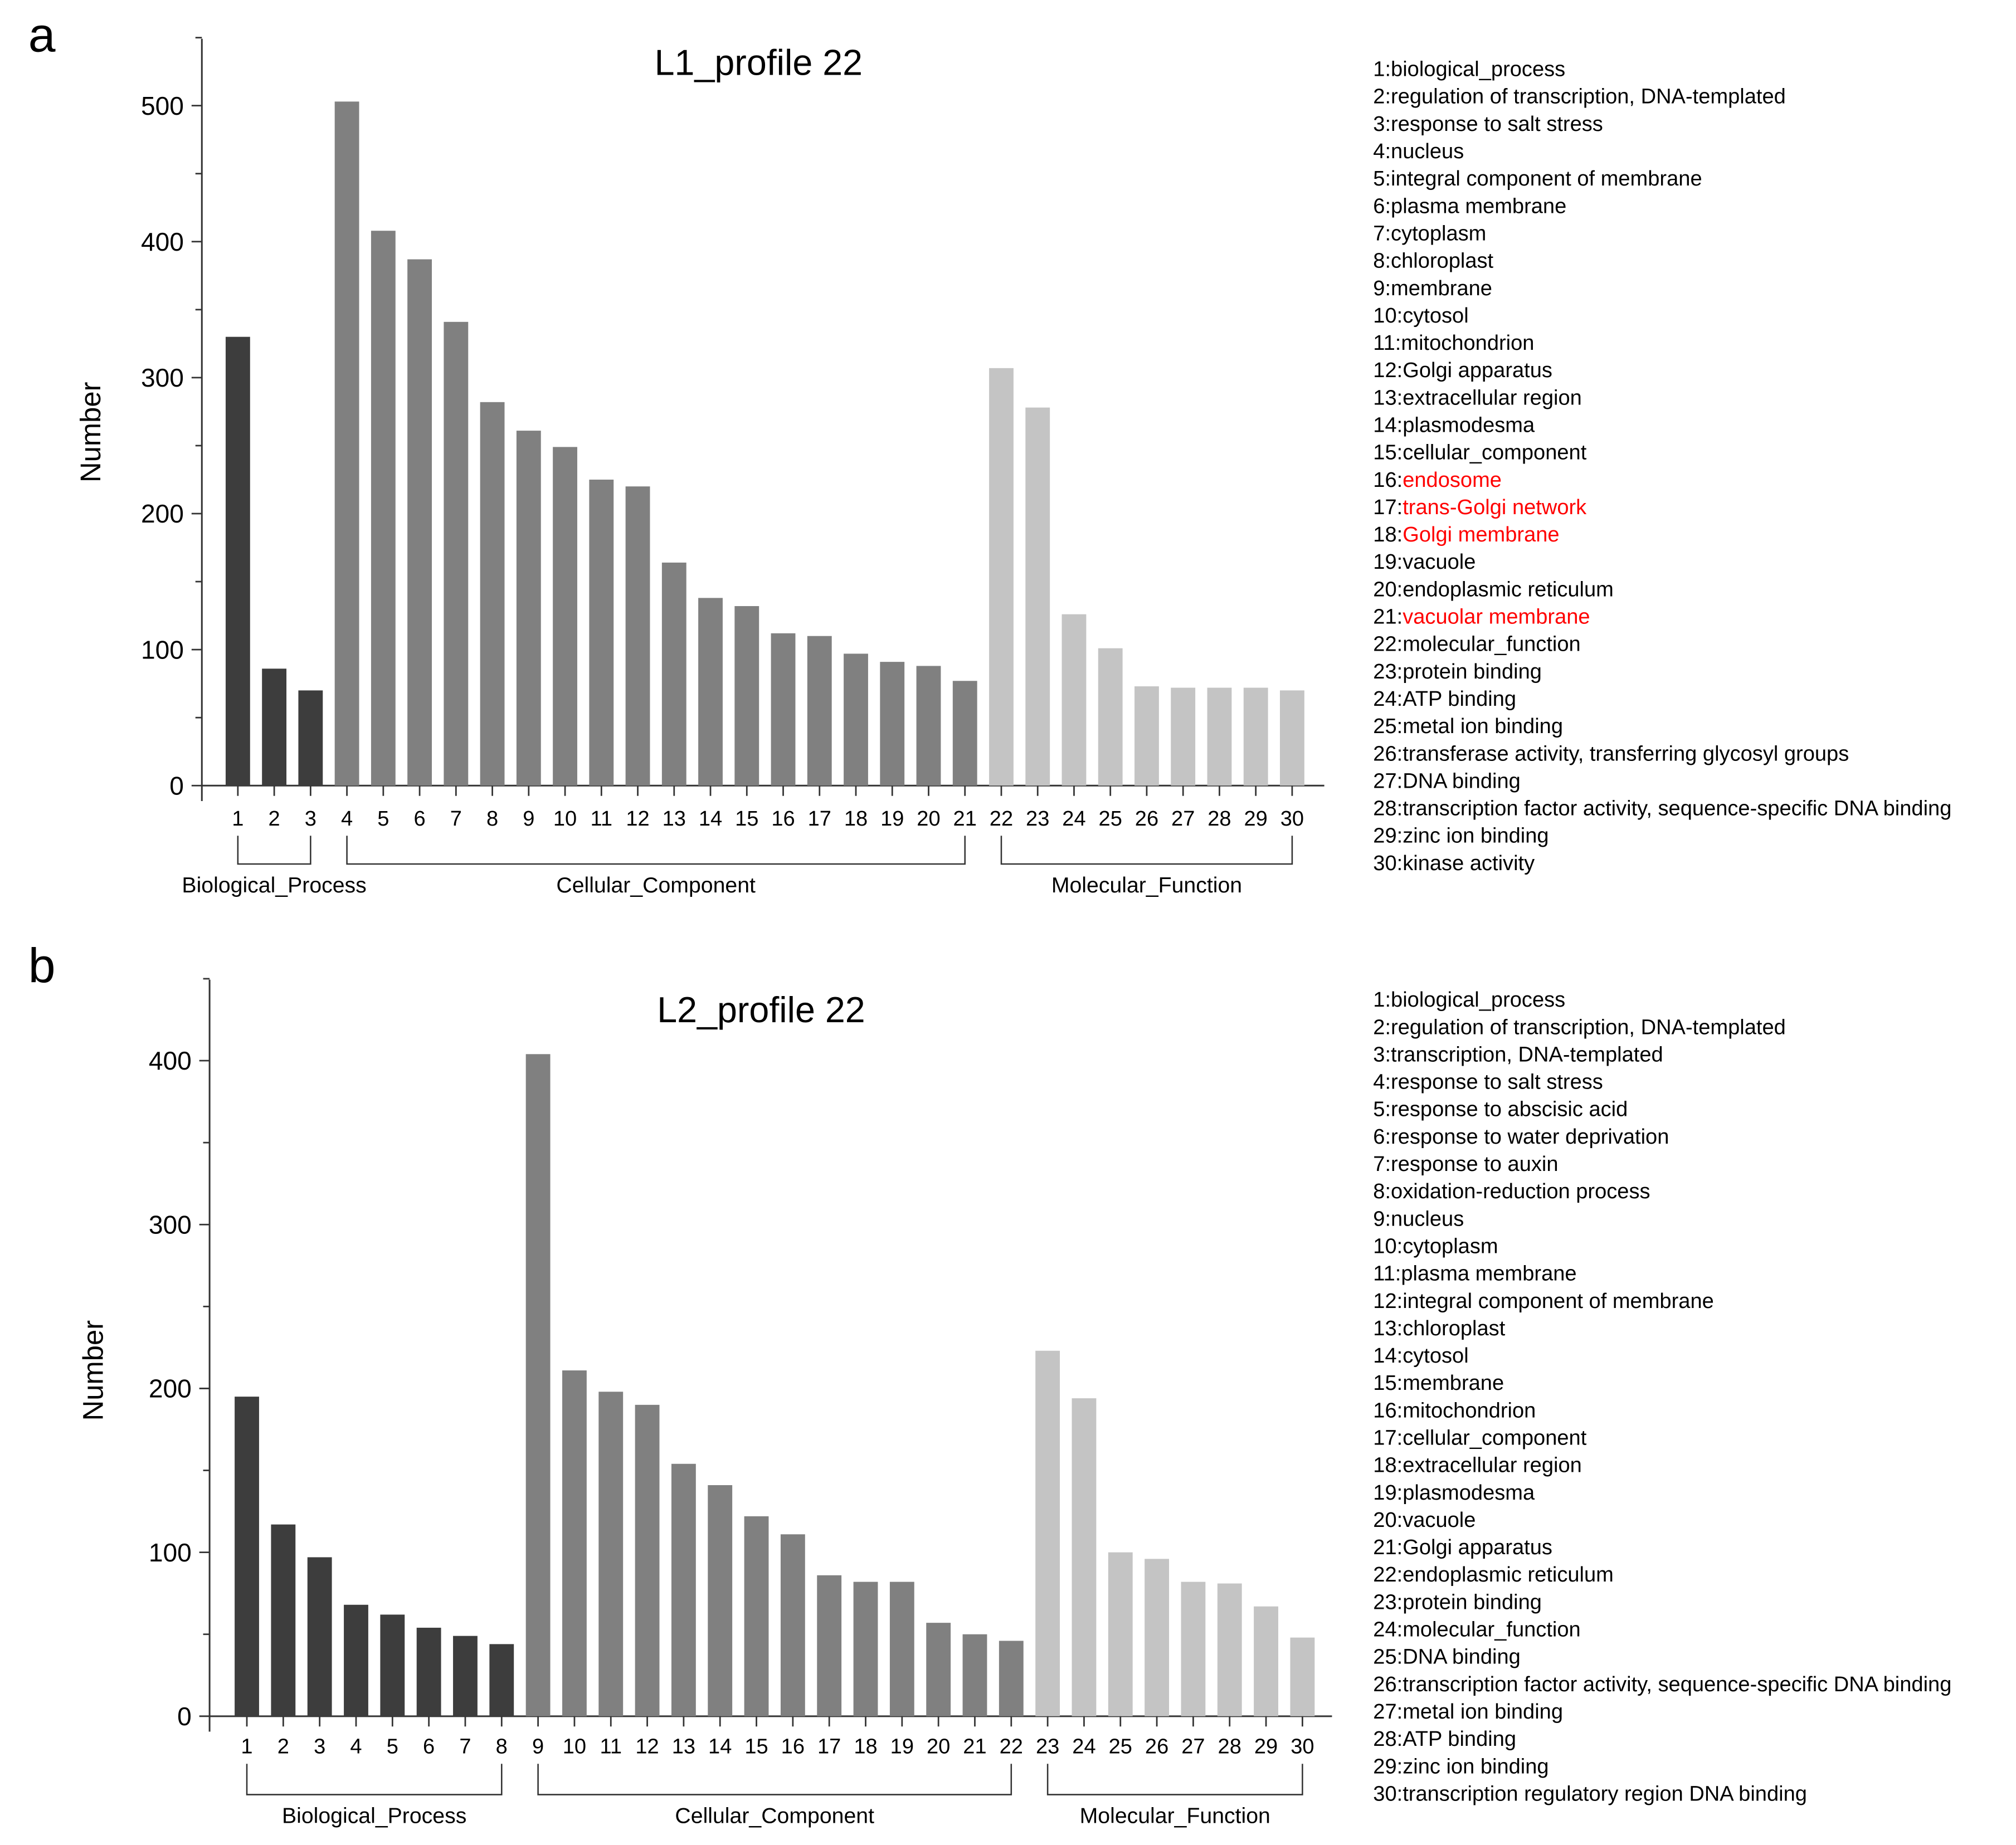 This screenshot has height=1845, width=2016. Describe the element at coordinates (1388, 617) in the screenshot. I see `legend-number: 21:` at that location.